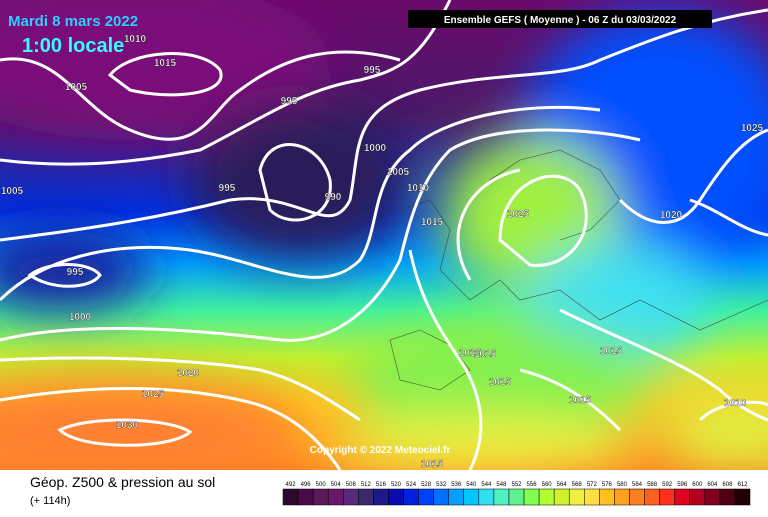 This screenshot has height=517, width=768. Describe the element at coordinates (607, 485) in the screenshot. I see `scale-label: 576` at that location.